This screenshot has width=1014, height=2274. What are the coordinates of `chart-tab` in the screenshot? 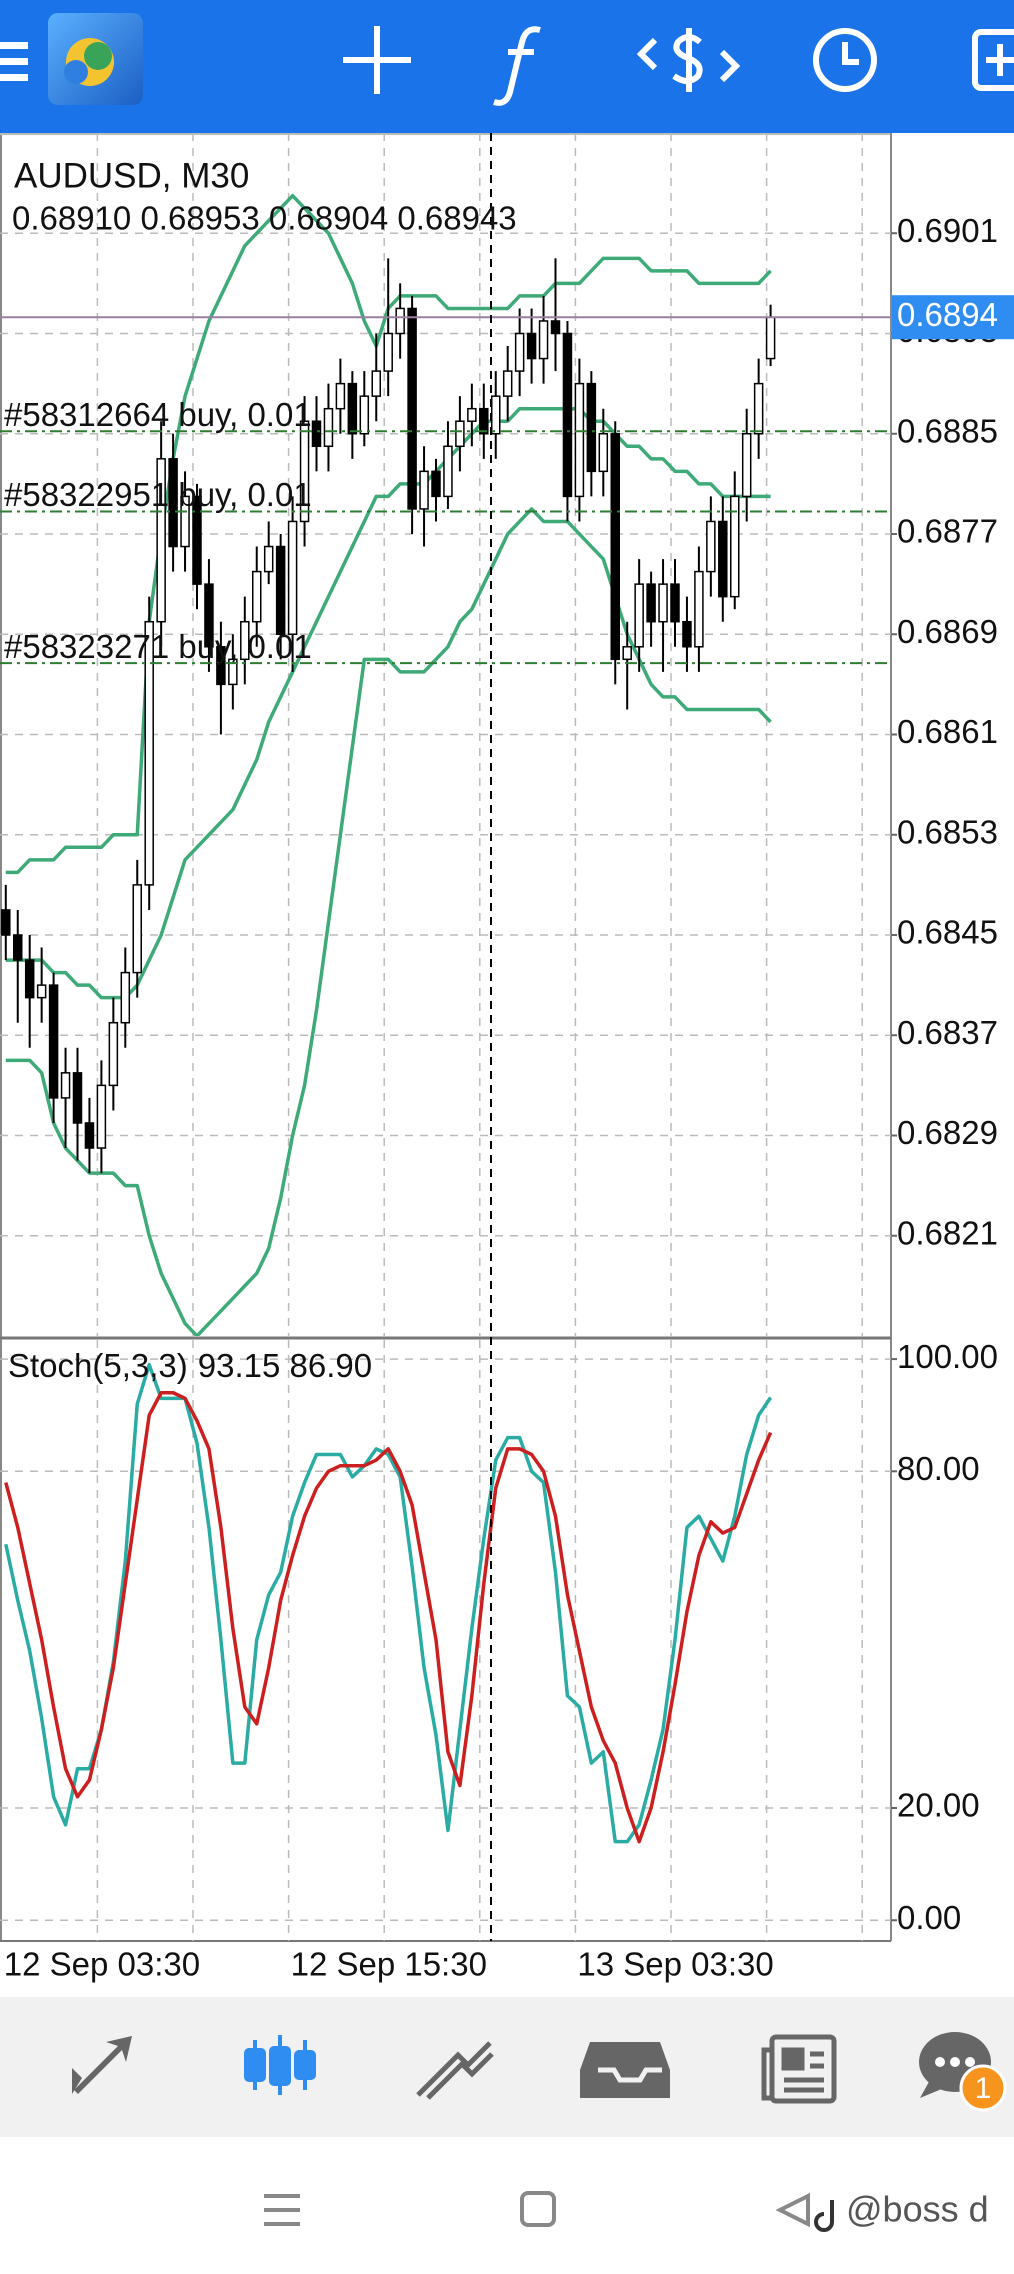 It's located at (280, 2065).